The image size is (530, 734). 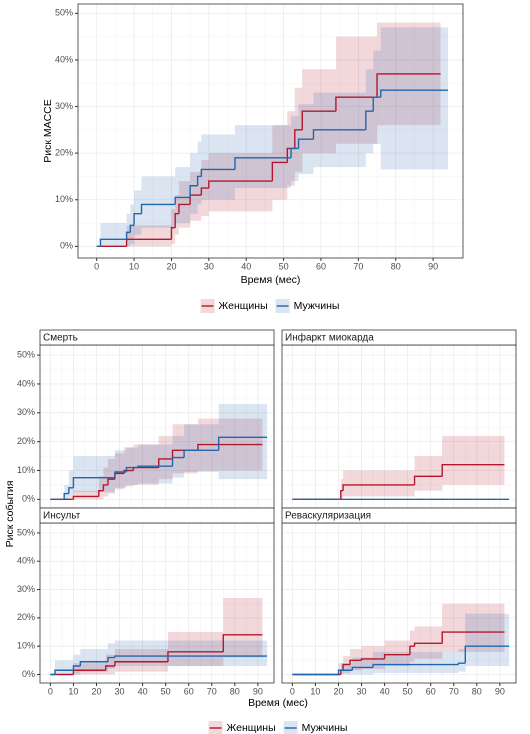 I want to click on x-tick-label: 50, so click(x=284, y=266).